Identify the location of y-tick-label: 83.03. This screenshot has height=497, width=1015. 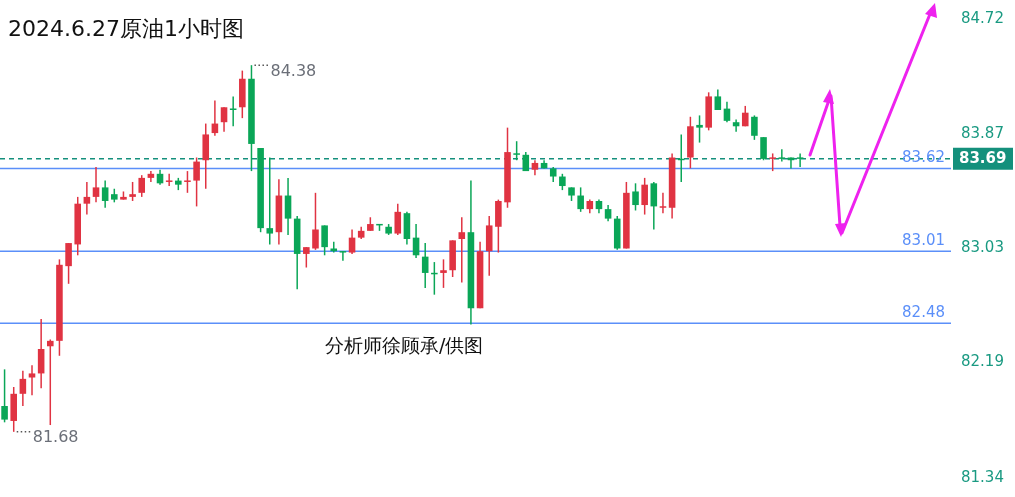
(982, 247).